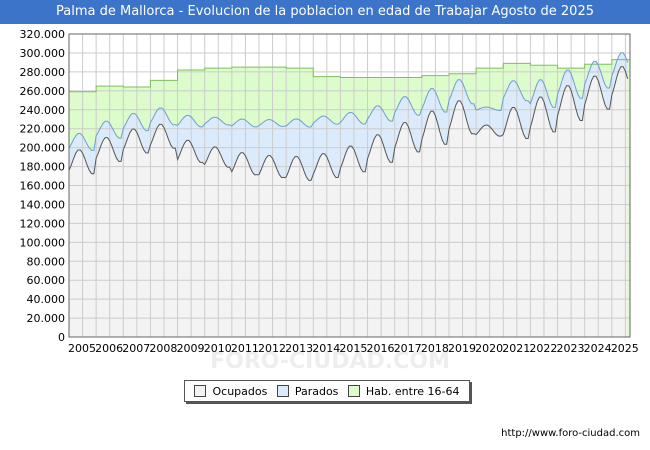  What do you see at coordinates (625, 348) in the screenshot?
I see `x-tick-label: 2025` at bounding box center [625, 348].